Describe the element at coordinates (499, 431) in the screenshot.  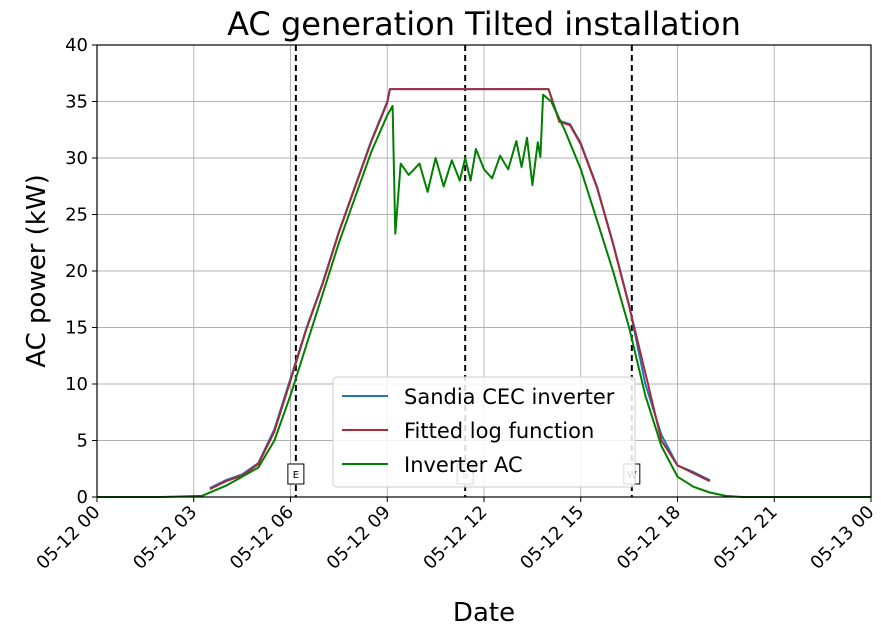
I see `legend-label: Fitted log function` at that location.